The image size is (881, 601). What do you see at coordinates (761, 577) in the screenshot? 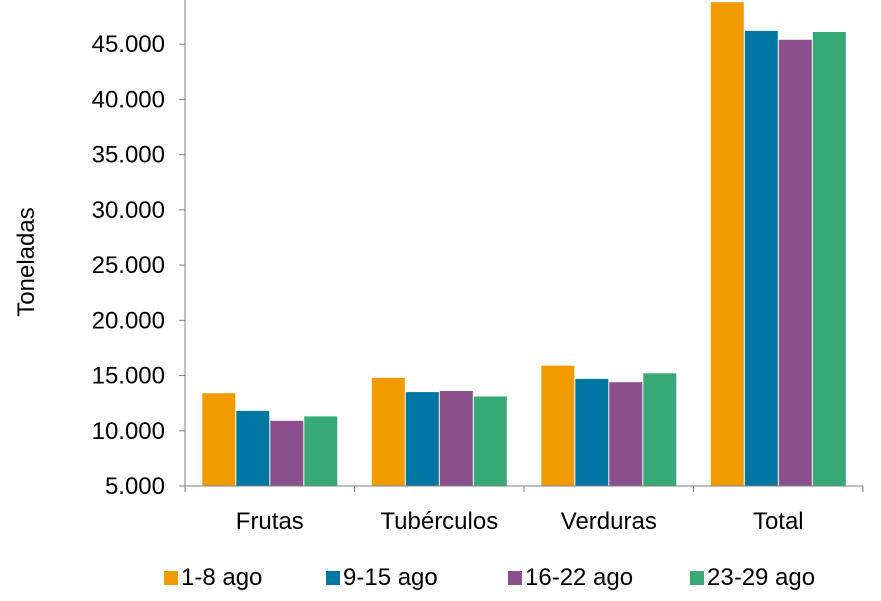
I see `legend-label: 23-29 ago` at bounding box center [761, 577].